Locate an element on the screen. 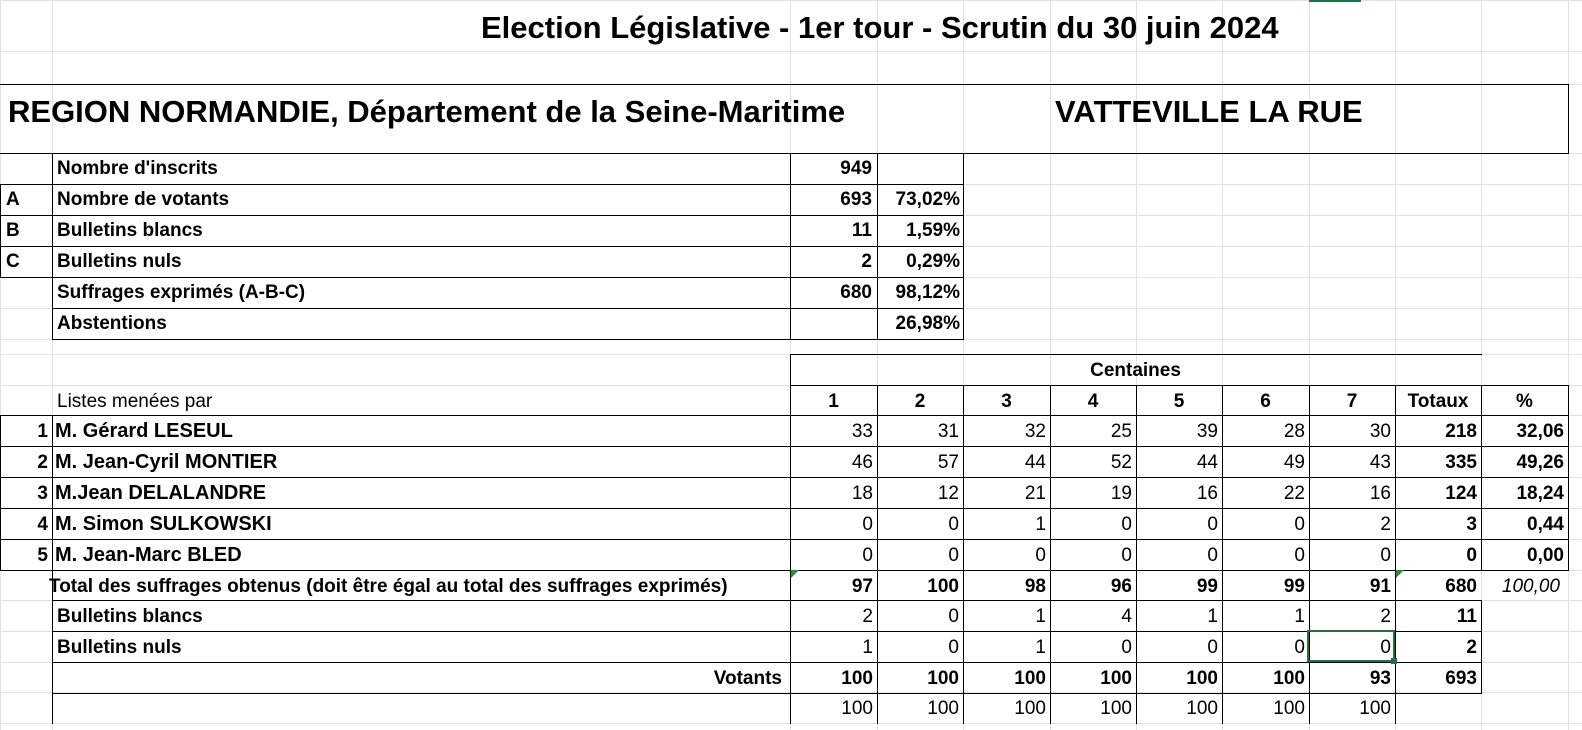 The width and height of the screenshot is (1582, 730). votants-label: Votants is located at coordinates (747, 678).